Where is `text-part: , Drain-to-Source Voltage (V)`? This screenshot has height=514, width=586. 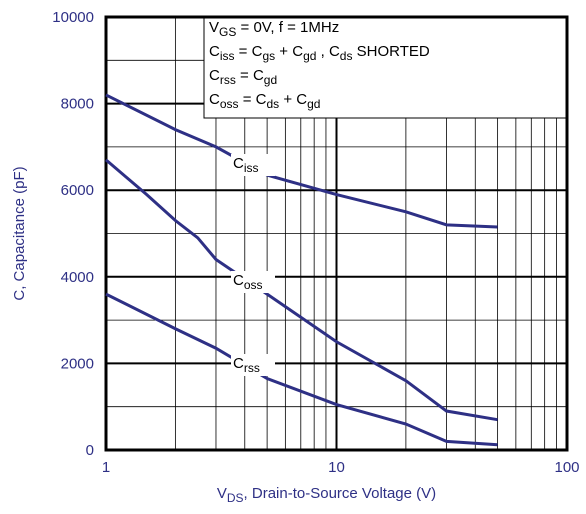
text-part: , Drain-to-Source Voltage (V) is located at coordinates (340, 493).